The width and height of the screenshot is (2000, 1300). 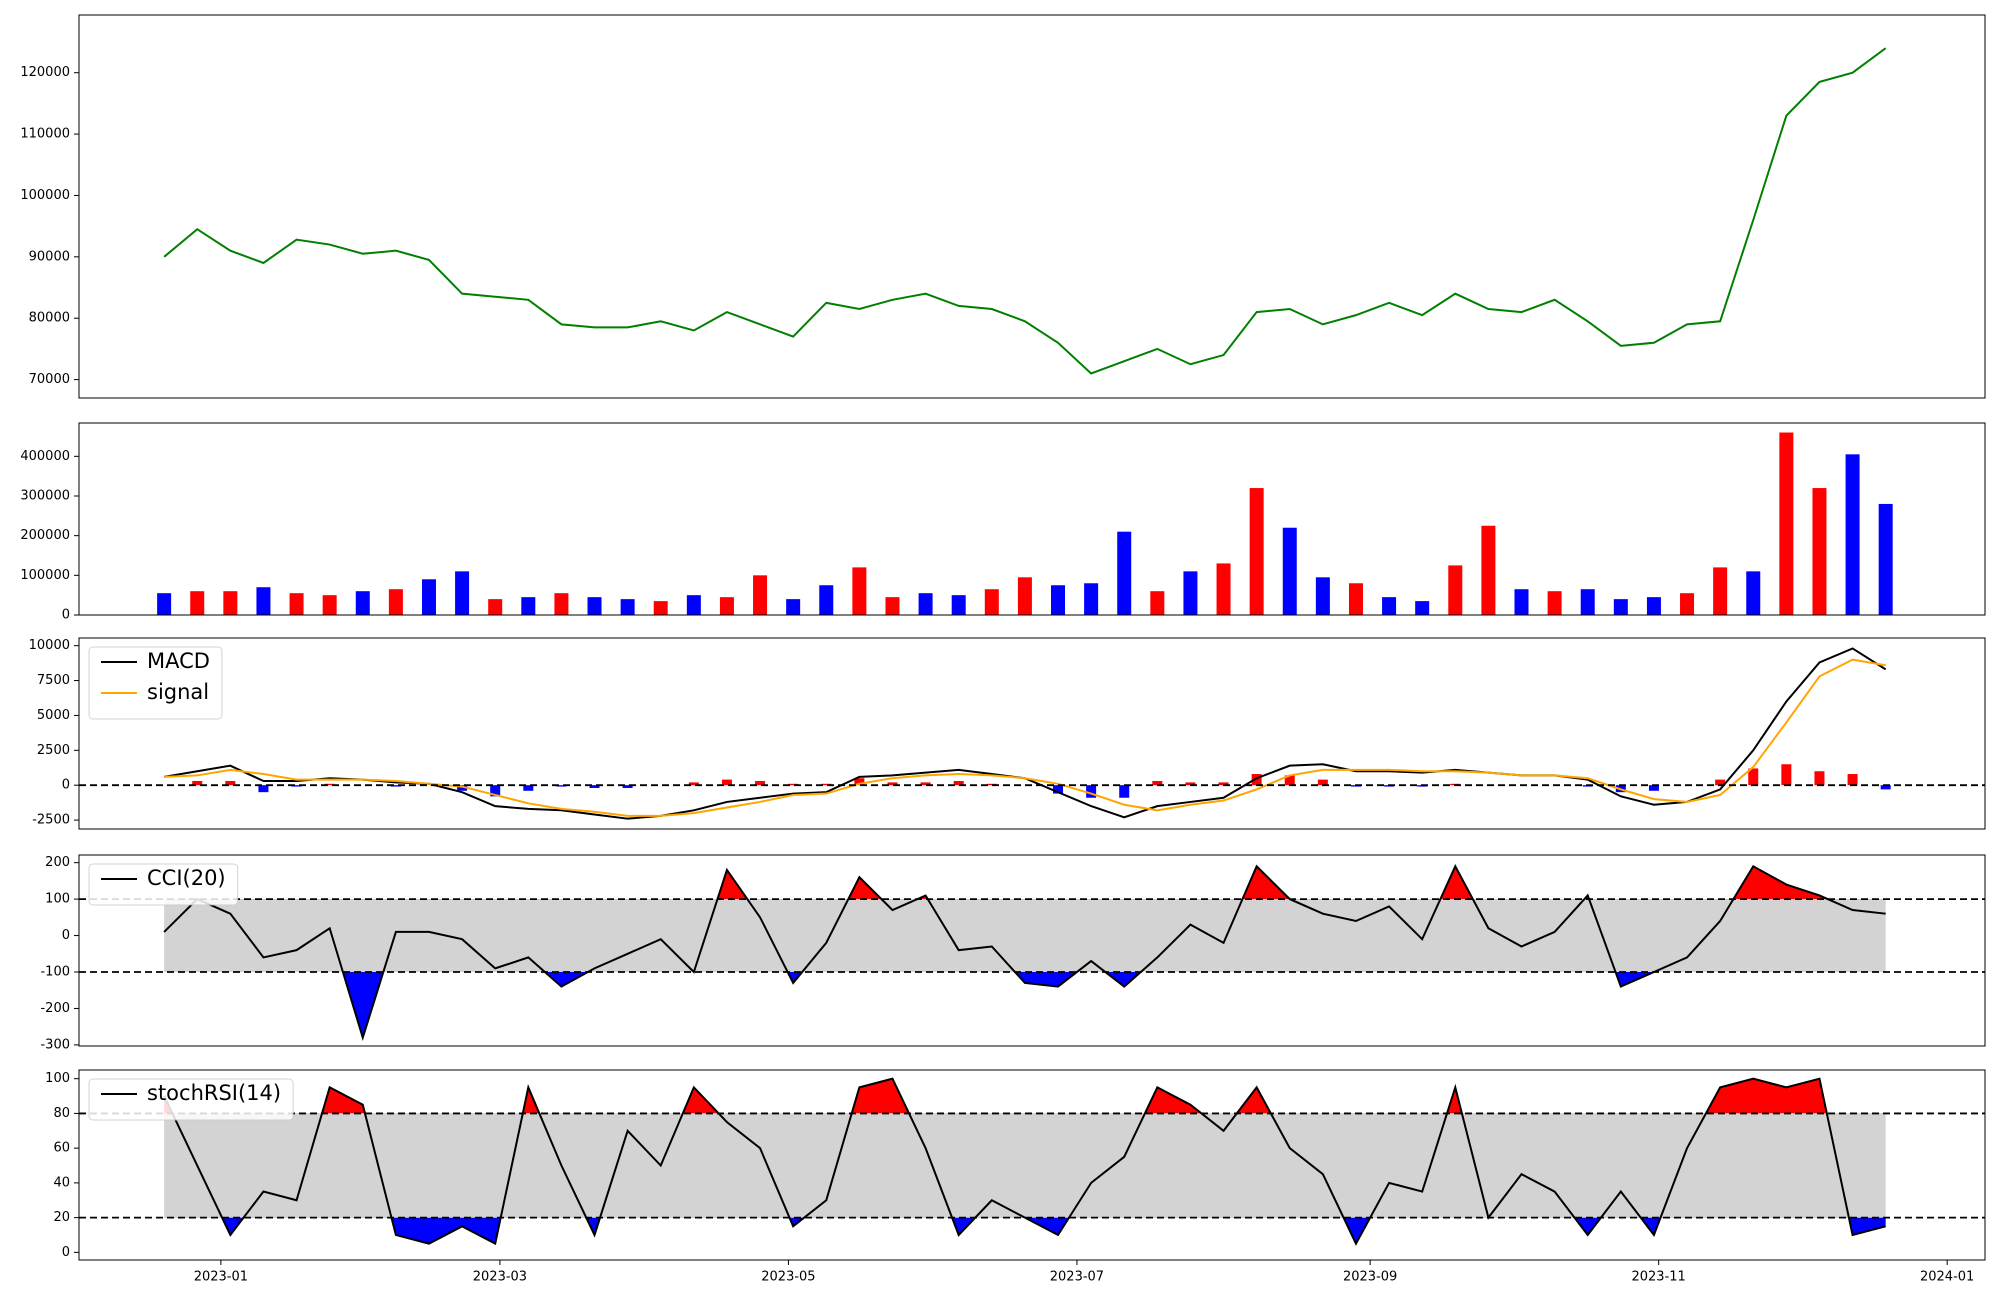 What do you see at coordinates (51, 820) in the screenshot?
I see `y-tick-label: -2500` at bounding box center [51, 820].